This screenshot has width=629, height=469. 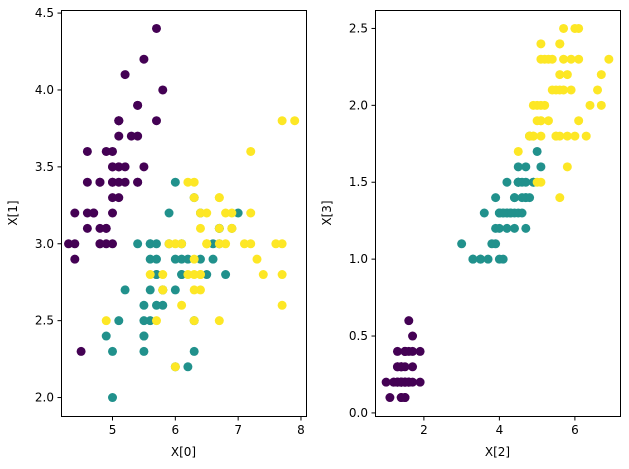 What do you see at coordinates (44, 90) in the screenshot?
I see `y-tick-label: 4.0` at bounding box center [44, 90].